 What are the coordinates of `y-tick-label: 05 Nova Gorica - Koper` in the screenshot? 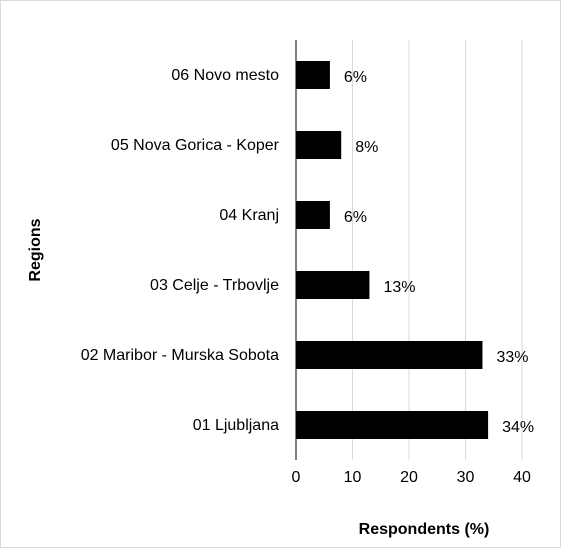 It's located at (194, 145).